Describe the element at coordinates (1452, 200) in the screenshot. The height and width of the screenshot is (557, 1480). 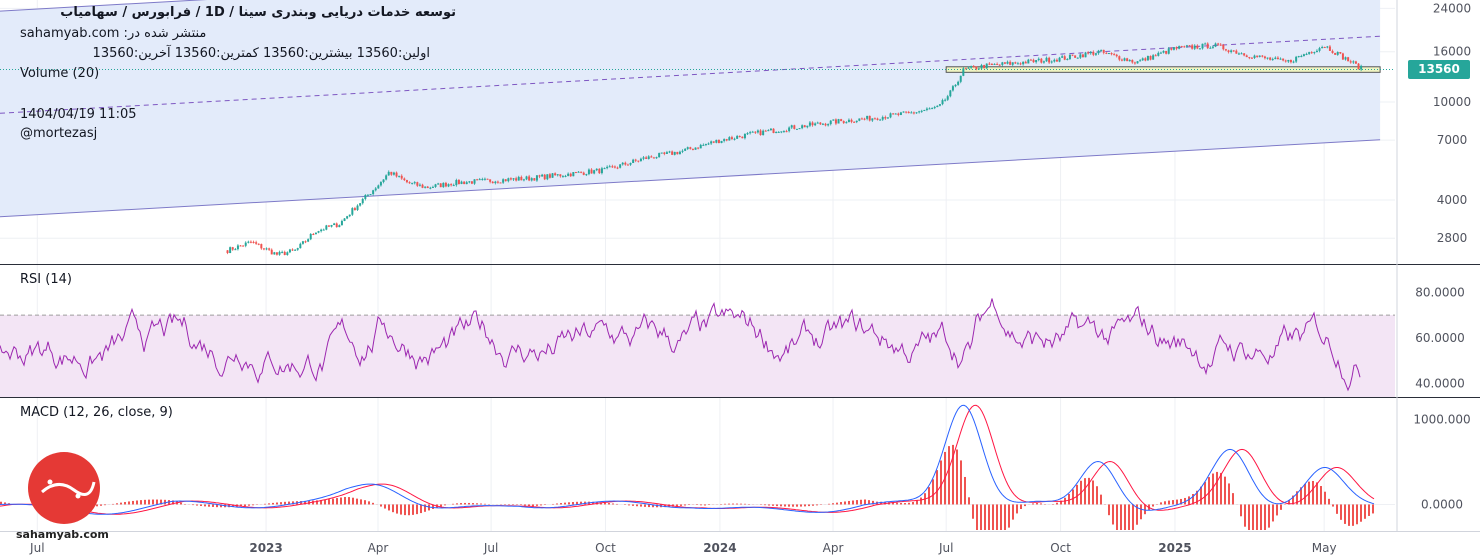
I see `price-tick-label: 4000` at that location.